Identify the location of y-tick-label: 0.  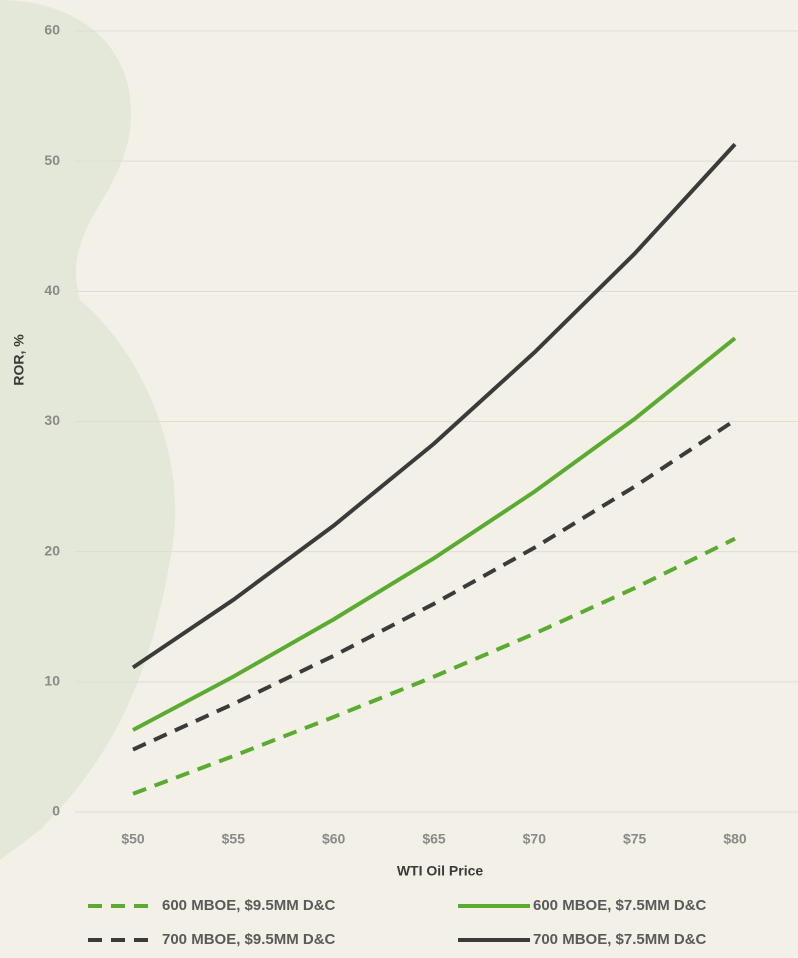
(56, 811).